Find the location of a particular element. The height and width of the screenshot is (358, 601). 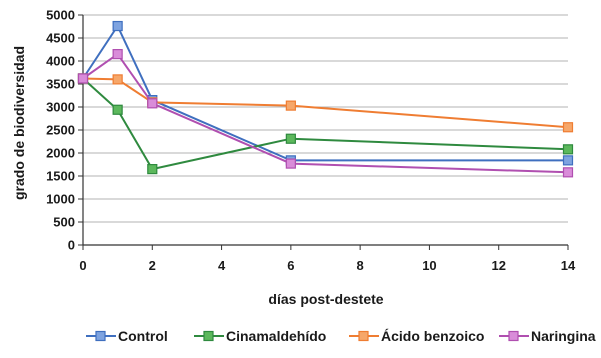

legend-item: Cinamaldehído is located at coordinates (260, 336).